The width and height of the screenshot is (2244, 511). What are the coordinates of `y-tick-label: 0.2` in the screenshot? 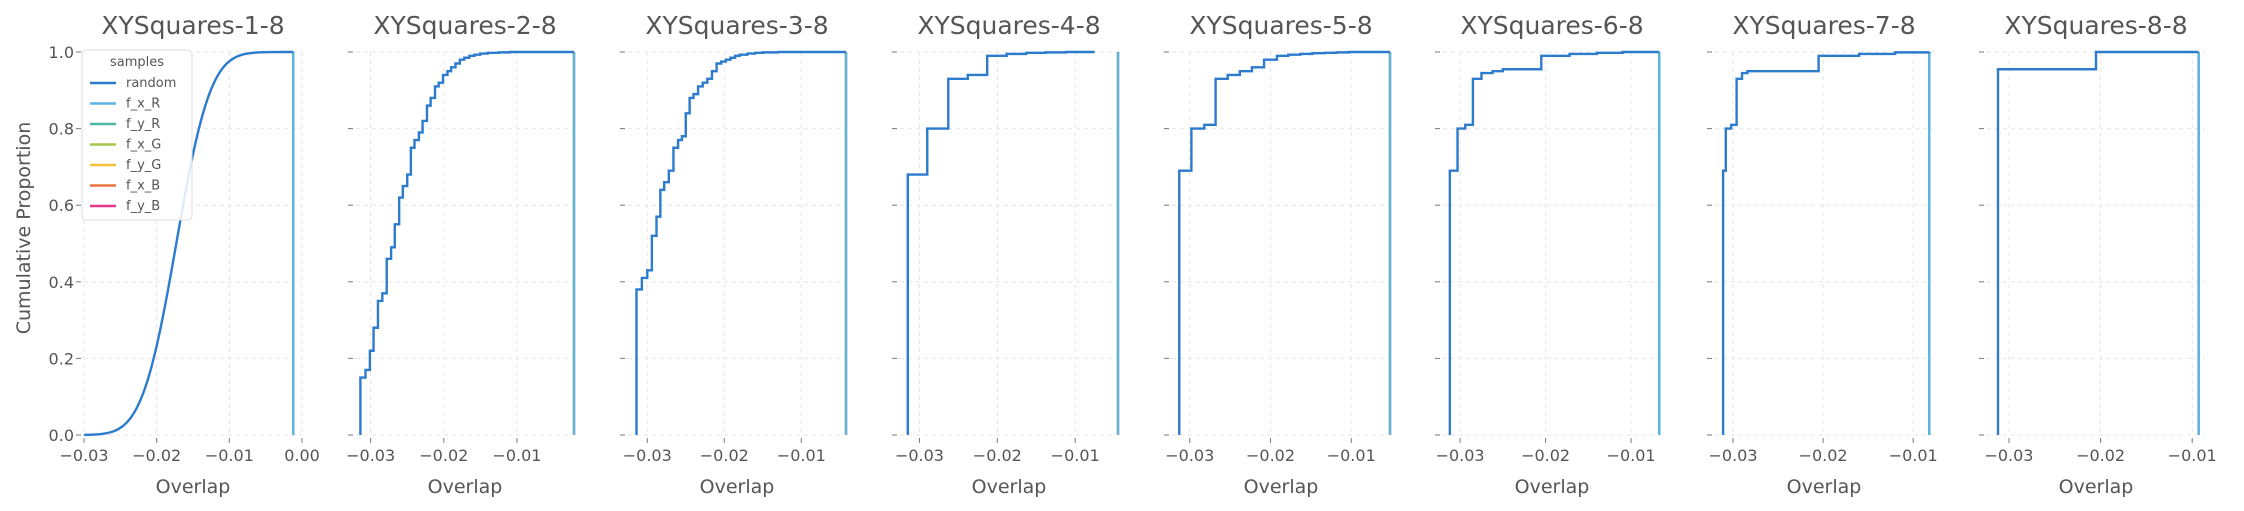 It's located at (61, 358).